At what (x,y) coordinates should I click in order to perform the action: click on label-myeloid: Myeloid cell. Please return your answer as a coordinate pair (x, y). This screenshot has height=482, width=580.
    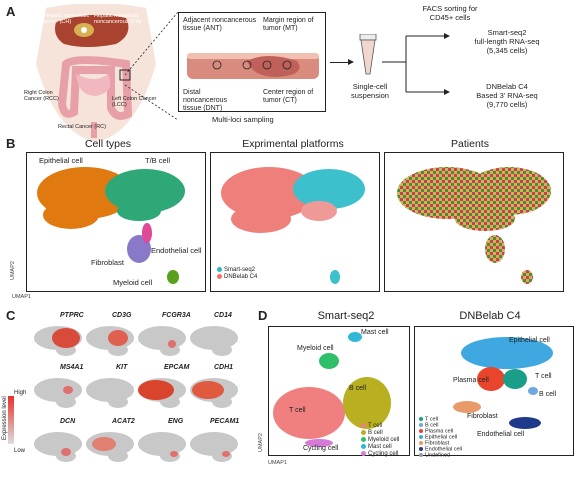
    Looking at the image, I should click on (133, 282).